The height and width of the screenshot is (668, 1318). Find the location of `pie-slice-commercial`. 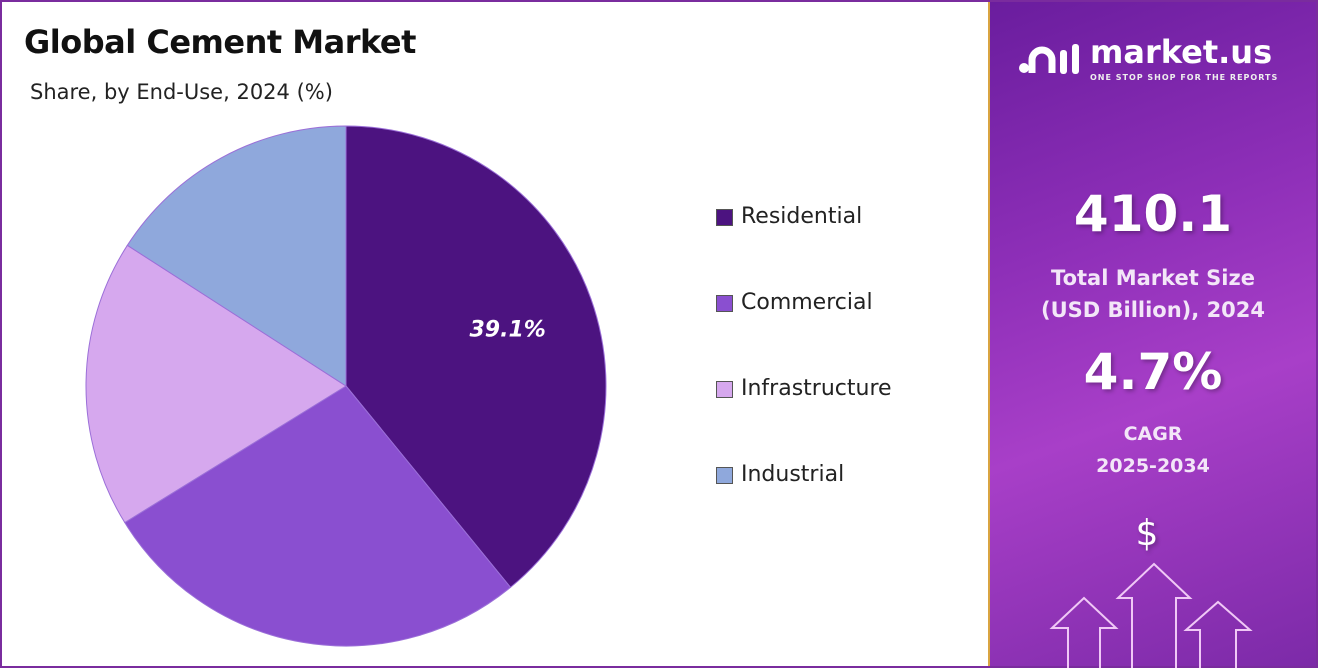

pie-slice-commercial is located at coordinates (318, 516).